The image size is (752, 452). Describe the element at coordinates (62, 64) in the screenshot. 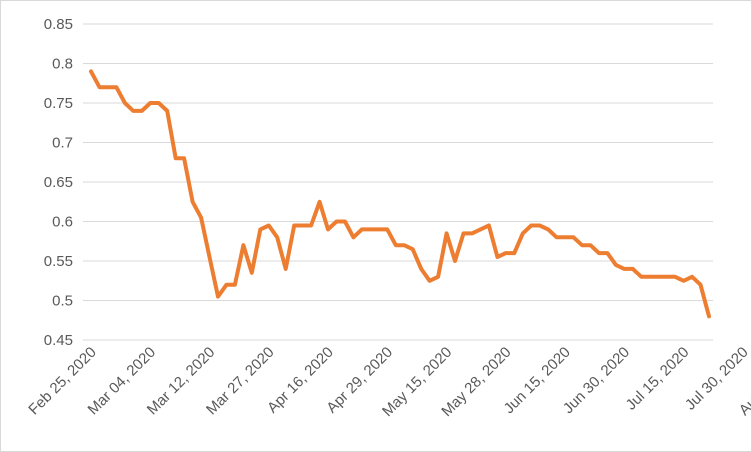

I see `y-tick-label: 0.8` at that location.